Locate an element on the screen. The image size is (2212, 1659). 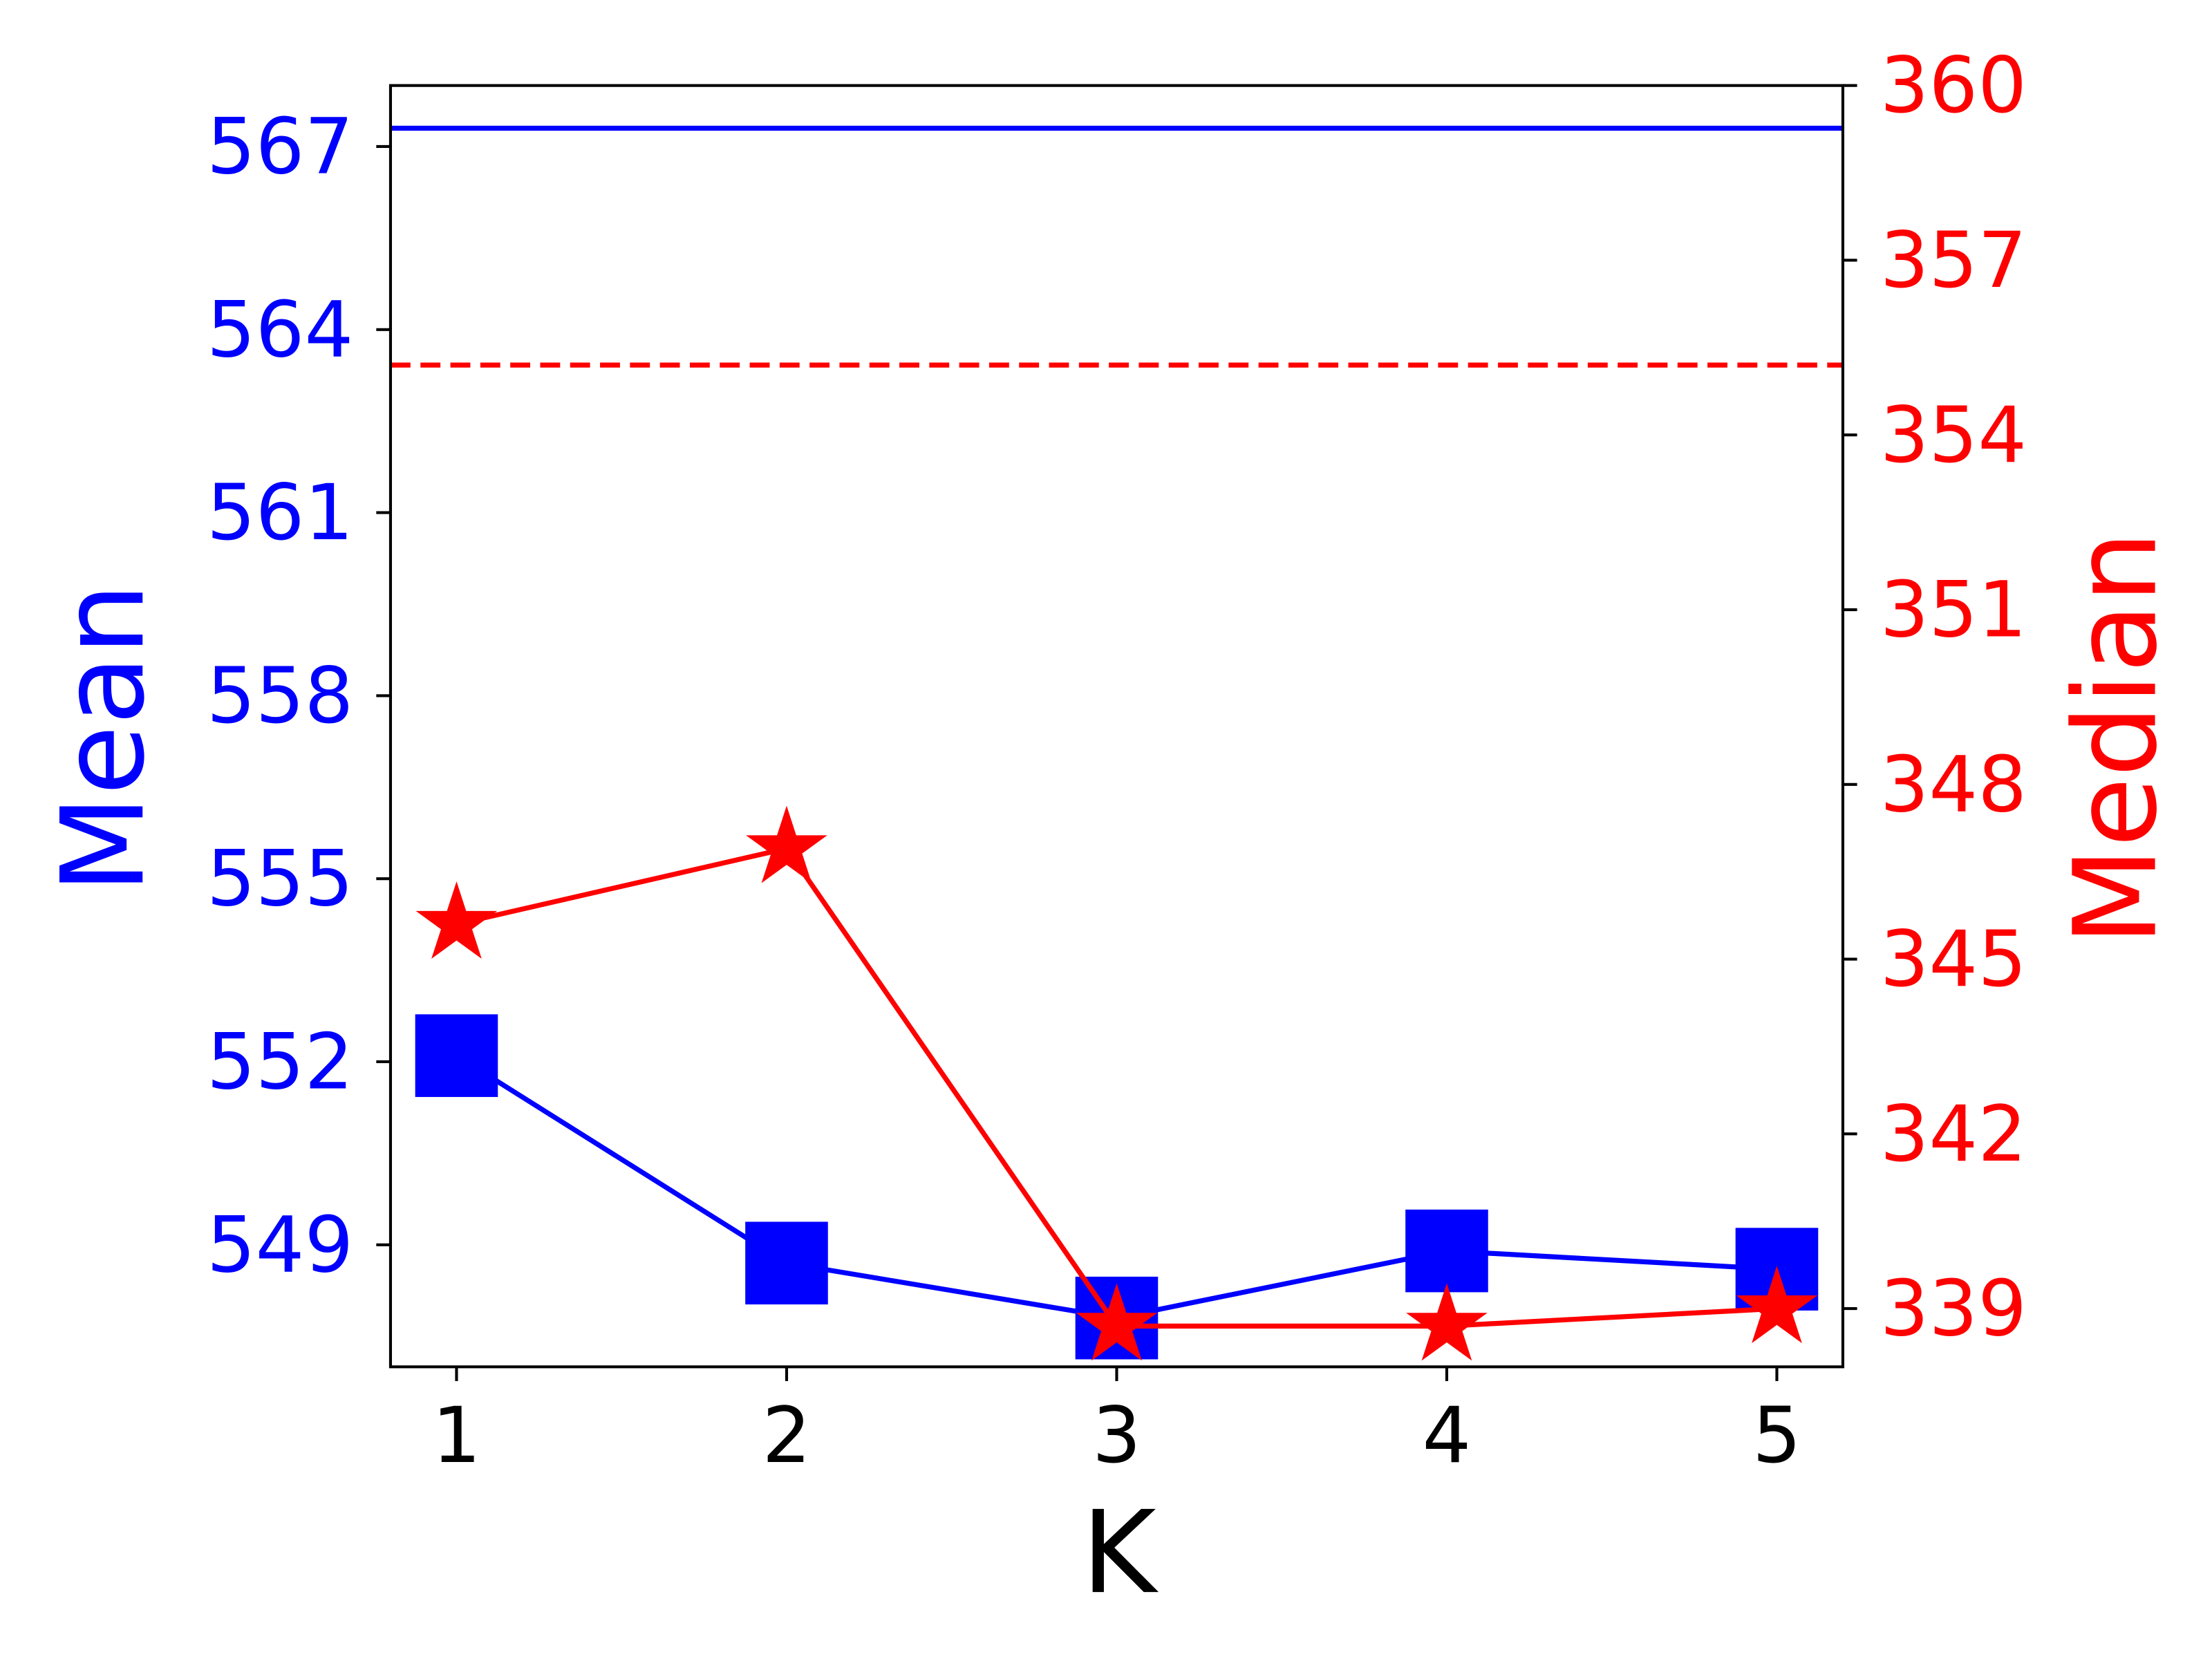
y-tick-label: 555 is located at coordinates (280, 880).